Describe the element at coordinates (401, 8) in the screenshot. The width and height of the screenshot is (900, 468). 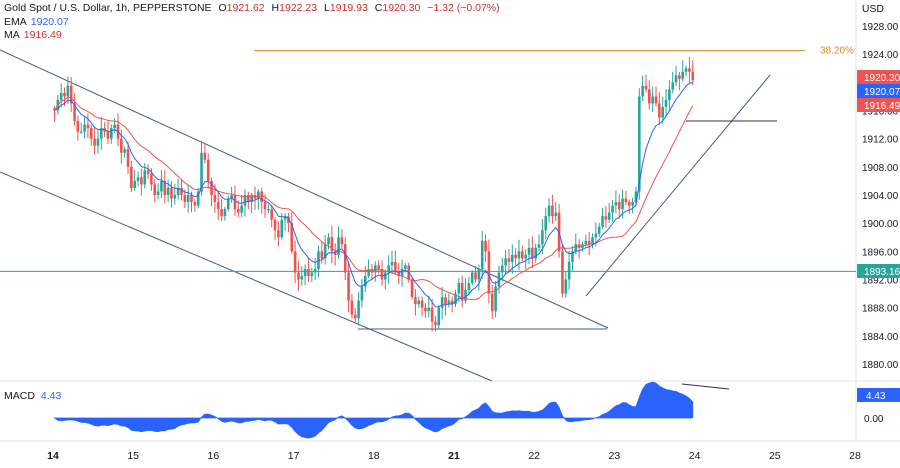
I see `close-value: 1920.30` at that location.